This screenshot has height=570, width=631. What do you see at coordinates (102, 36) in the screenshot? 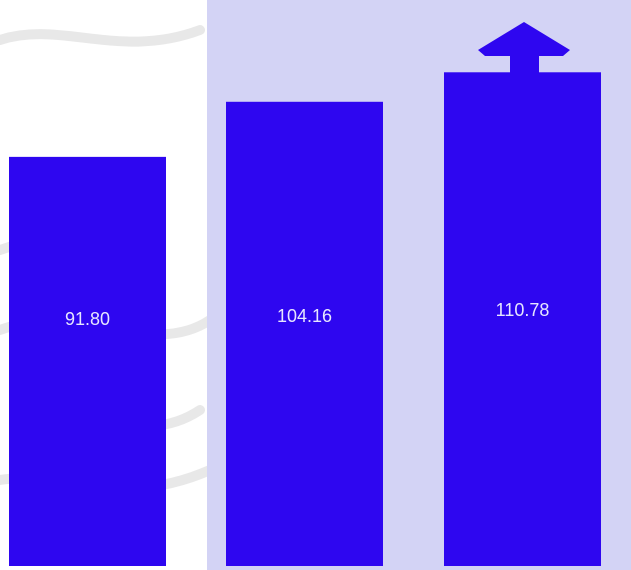
I see `background-stroke` at bounding box center [102, 36].